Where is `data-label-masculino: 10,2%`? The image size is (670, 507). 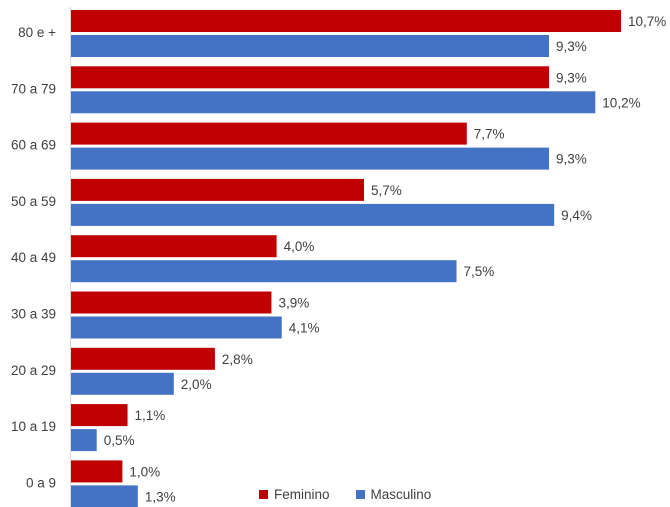
data-label-masculino: 10,2% is located at coordinates (621, 102).